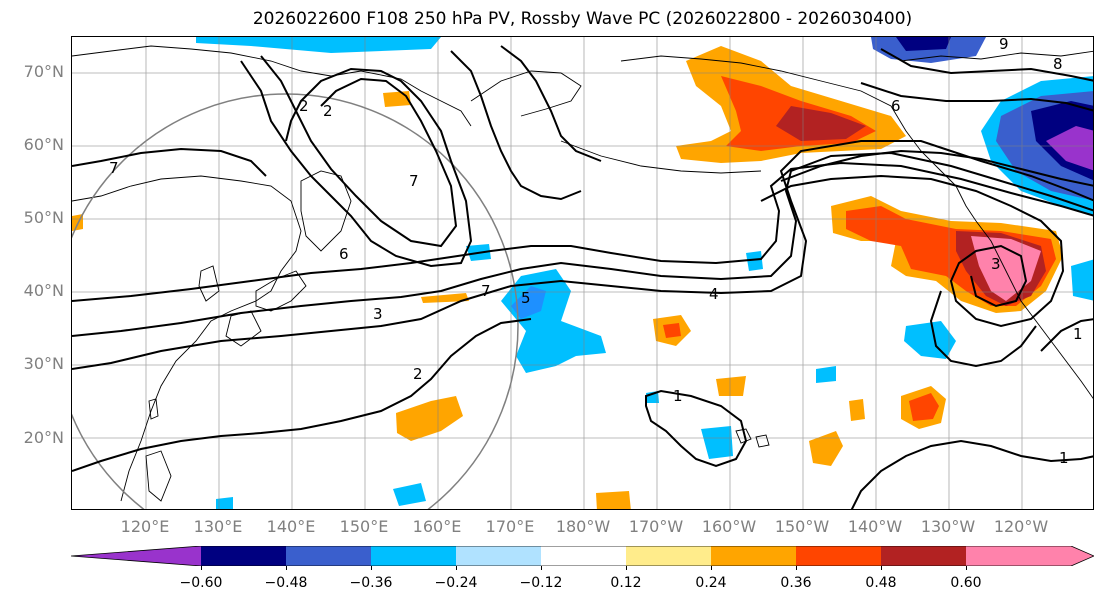 Image resolution: width=1105 pixels, height=604 pixels. Describe the element at coordinates (43, 144) in the screenshot. I see `lat-label-60n: 60°N` at that location.